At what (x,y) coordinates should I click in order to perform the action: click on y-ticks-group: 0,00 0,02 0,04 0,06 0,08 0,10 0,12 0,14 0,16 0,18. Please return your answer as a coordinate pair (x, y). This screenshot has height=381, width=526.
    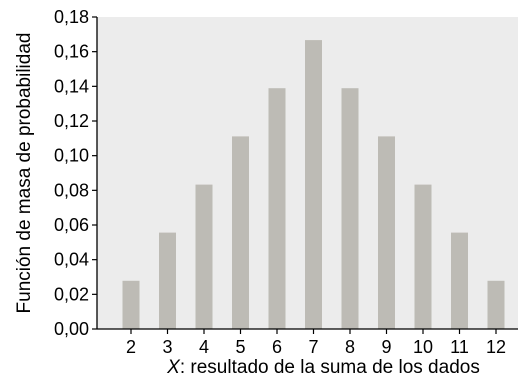
    Looking at the image, I should click on (75, 173).